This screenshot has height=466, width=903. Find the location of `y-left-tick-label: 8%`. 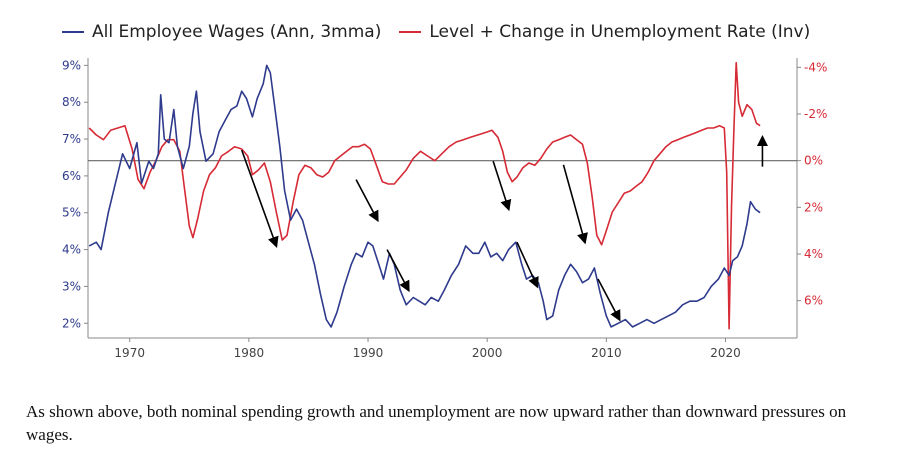

y-left-tick-label: 8% is located at coordinates (71, 102).